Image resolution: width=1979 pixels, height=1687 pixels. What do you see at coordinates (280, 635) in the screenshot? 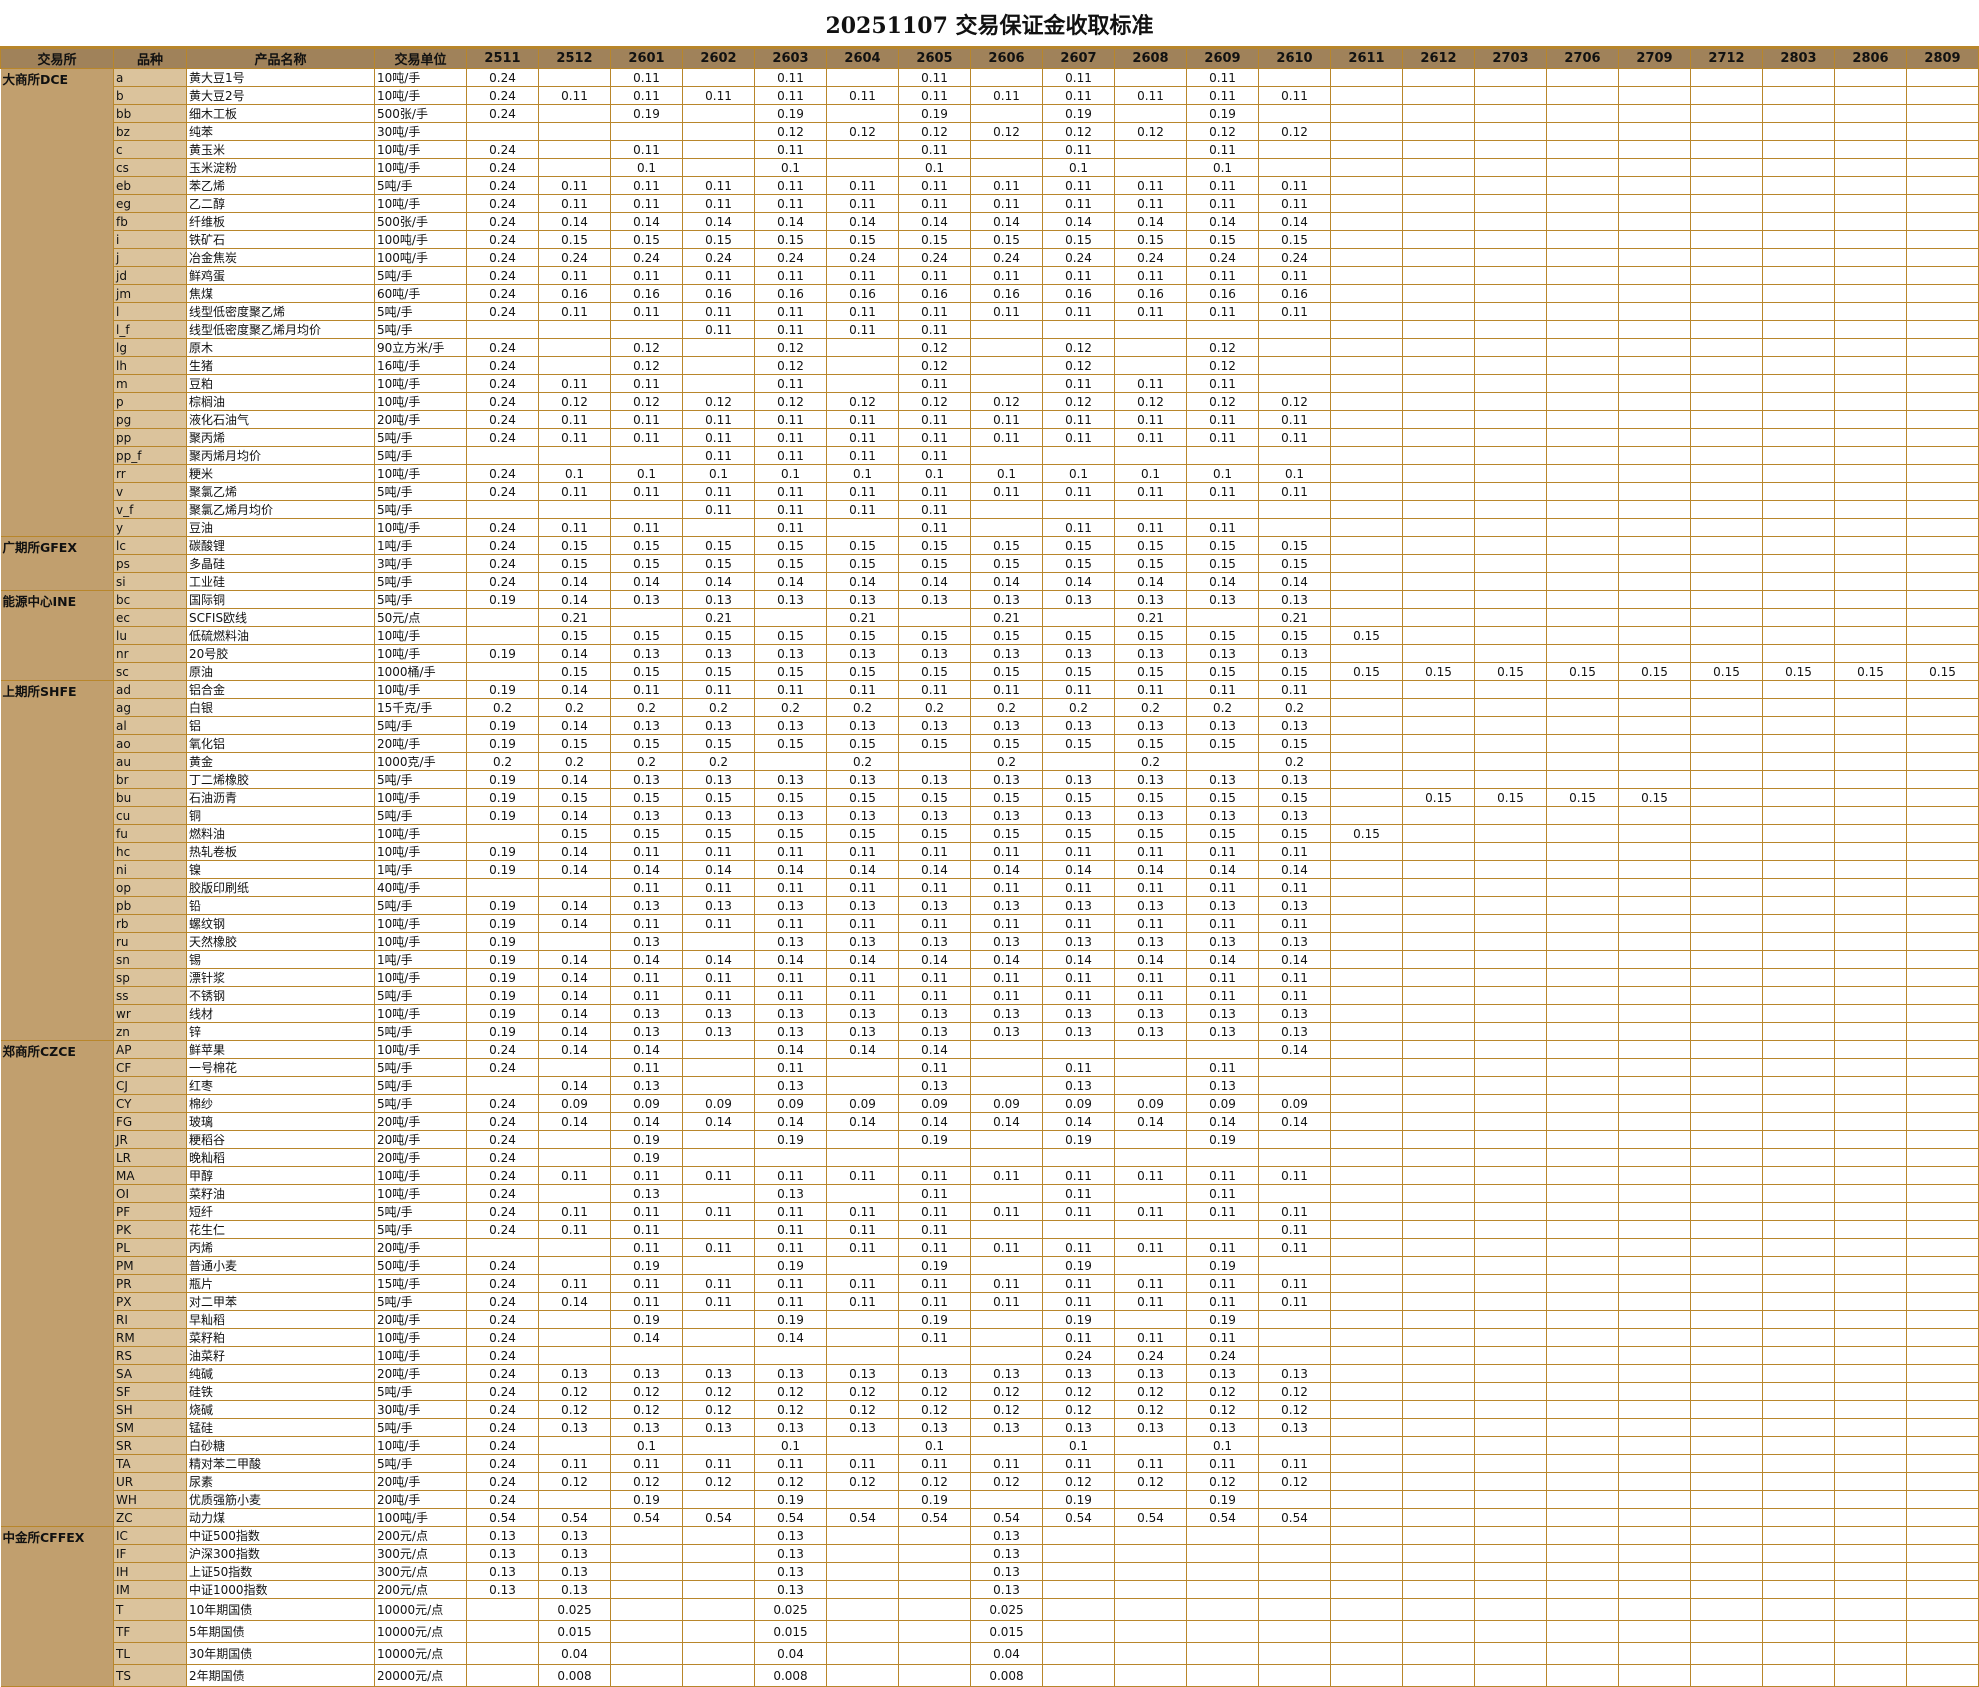
I see `product-name-cell: 低硫燃料油` at bounding box center [280, 635].